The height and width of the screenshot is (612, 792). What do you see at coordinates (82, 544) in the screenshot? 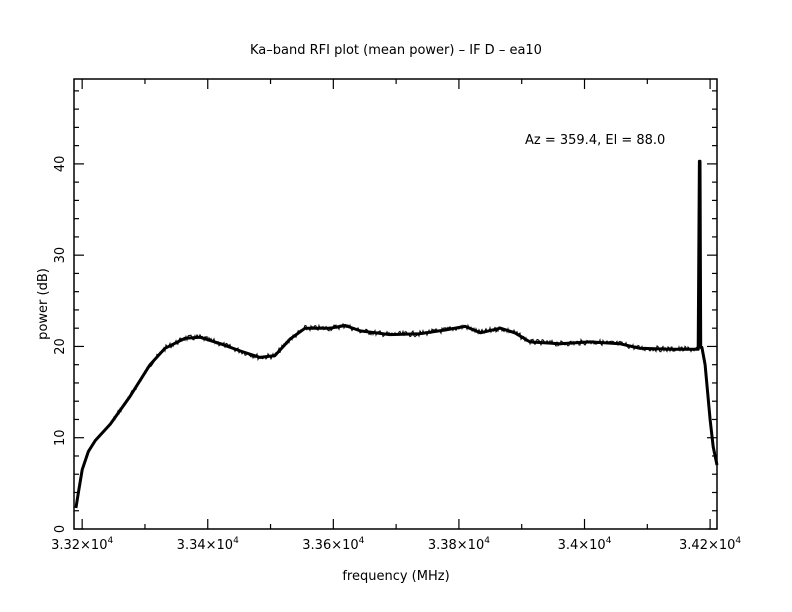
I see `x-tick-label: 3.32×104` at bounding box center [82, 544].